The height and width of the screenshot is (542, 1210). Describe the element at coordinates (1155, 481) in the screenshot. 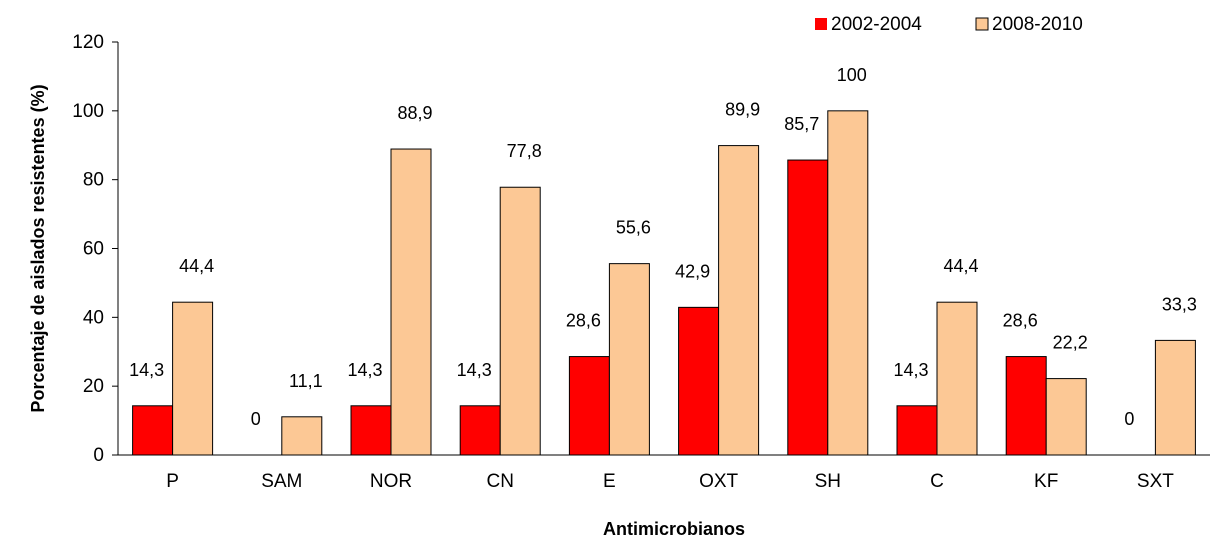

I see `x-tick-label: SXT` at that location.